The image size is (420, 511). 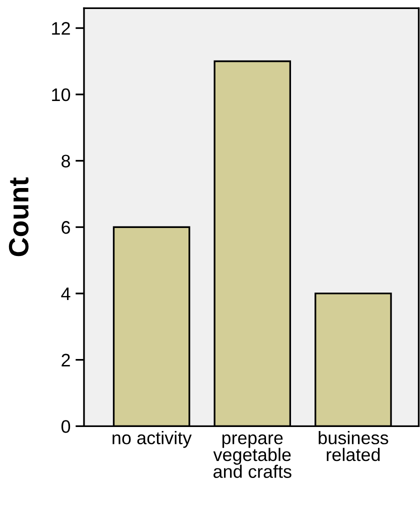 I want to click on x-tick-label: no activity, so click(x=152, y=439).